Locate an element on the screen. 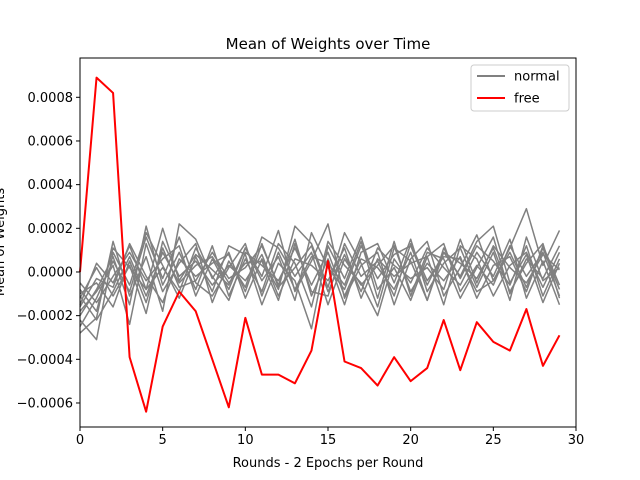 This screenshot has width=640, height=480. x-tick-label: 30 is located at coordinates (576, 440).